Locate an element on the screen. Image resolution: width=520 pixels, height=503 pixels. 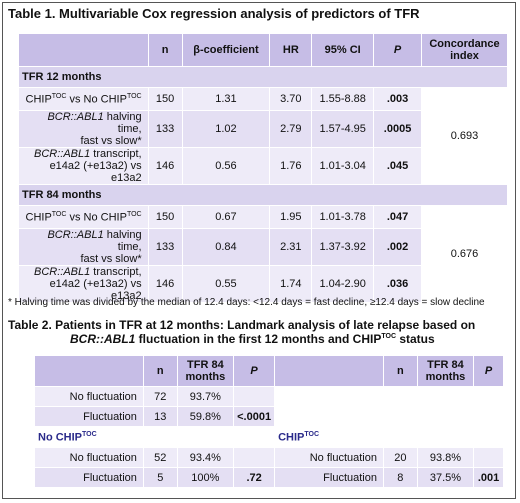
cell-tfr: 100% is located at coordinates (205, 477).